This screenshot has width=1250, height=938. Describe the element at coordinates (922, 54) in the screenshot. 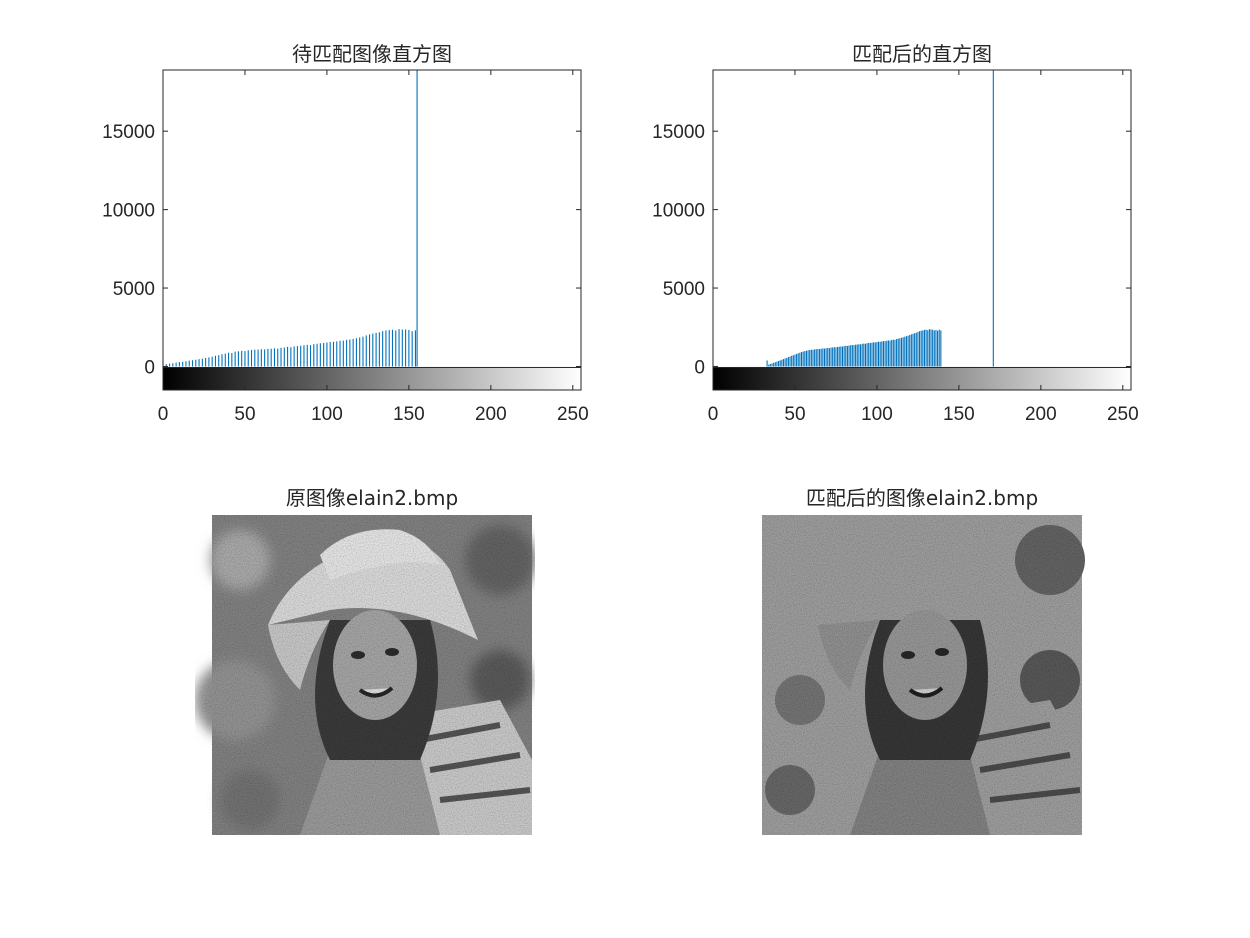

I see `chart-title: 匹配后的直方图` at that location.